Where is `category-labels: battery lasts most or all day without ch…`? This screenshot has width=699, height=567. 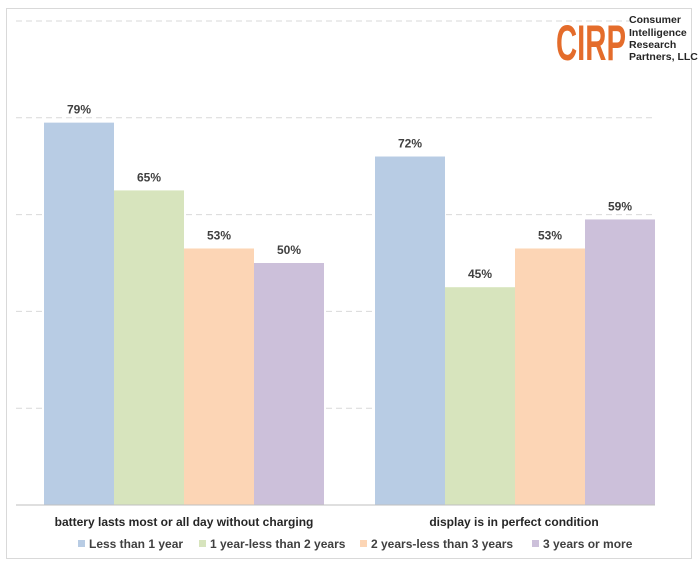 category-labels: battery lasts most or all day without ch… is located at coordinates (327, 522).